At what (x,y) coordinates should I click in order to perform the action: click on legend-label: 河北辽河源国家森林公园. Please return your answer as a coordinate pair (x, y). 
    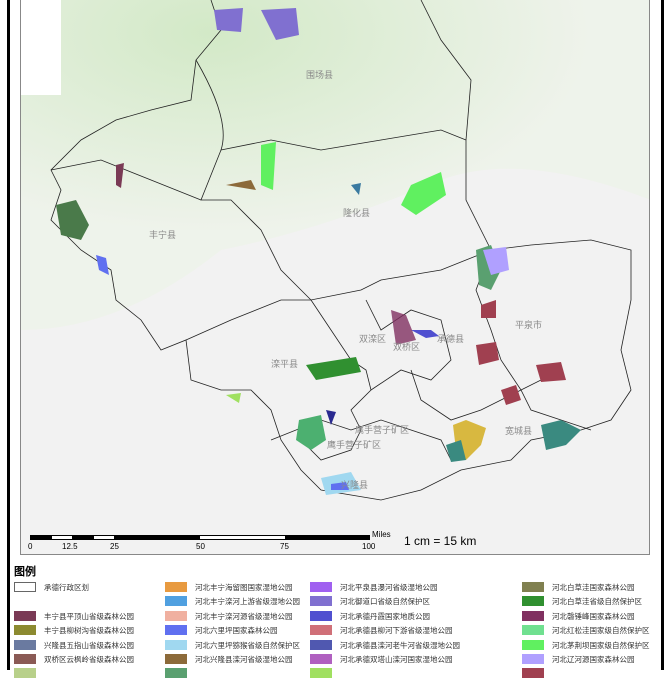
    Looking at the image, I should click on (593, 659).